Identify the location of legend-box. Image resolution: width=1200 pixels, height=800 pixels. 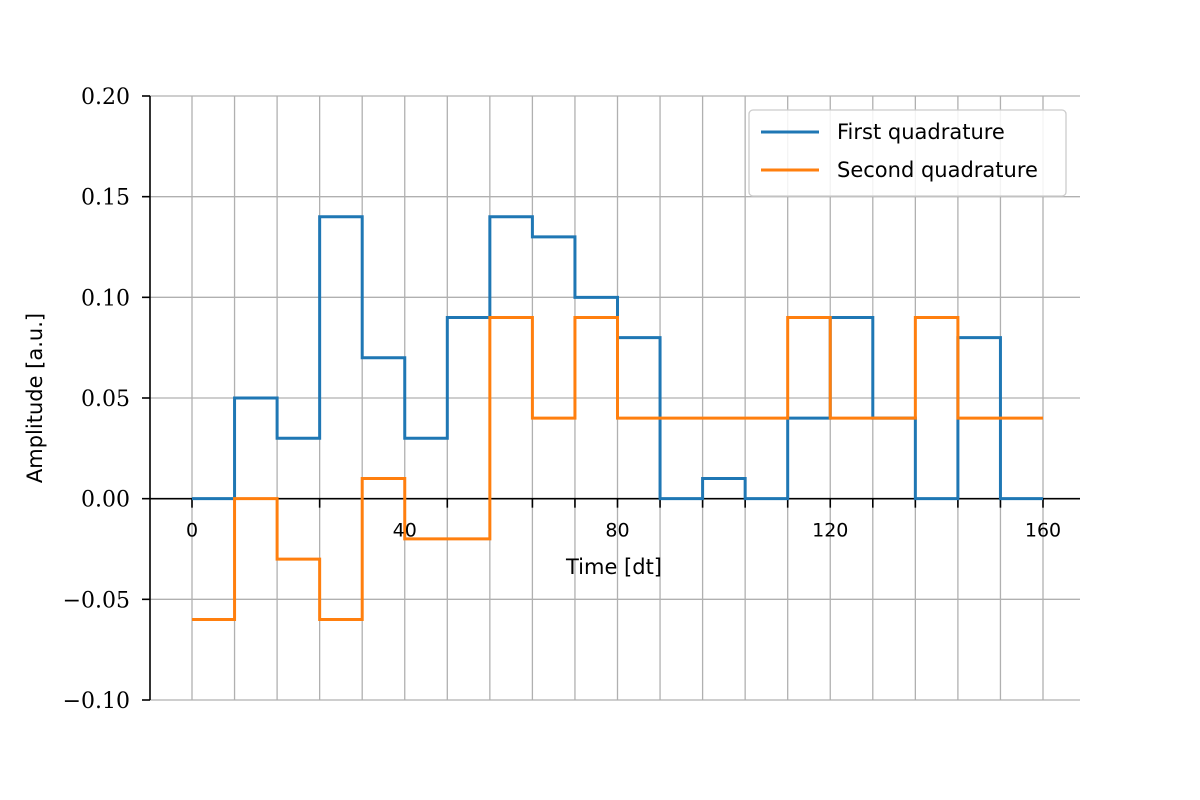
(907, 153).